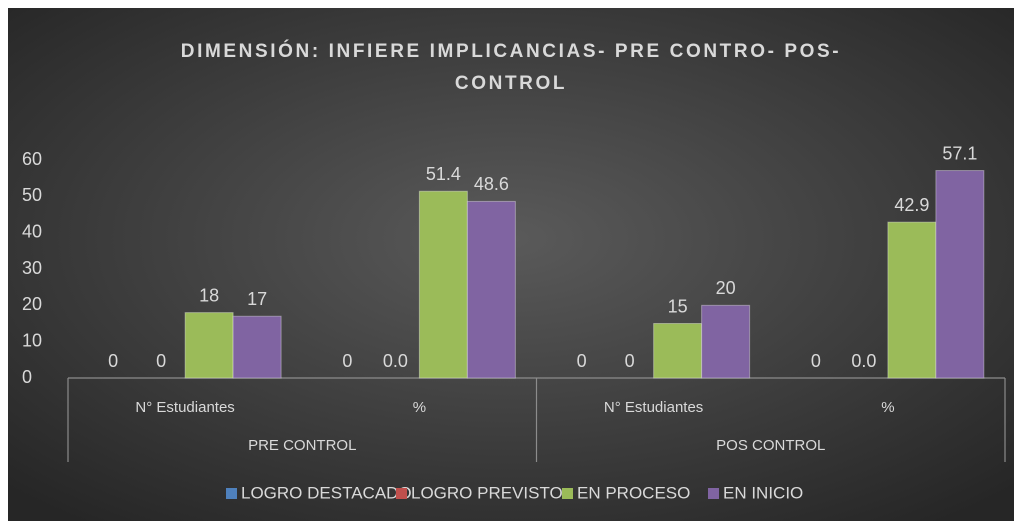 The width and height of the screenshot is (1022, 529). I want to click on data-label: 17, so click(257, 299).